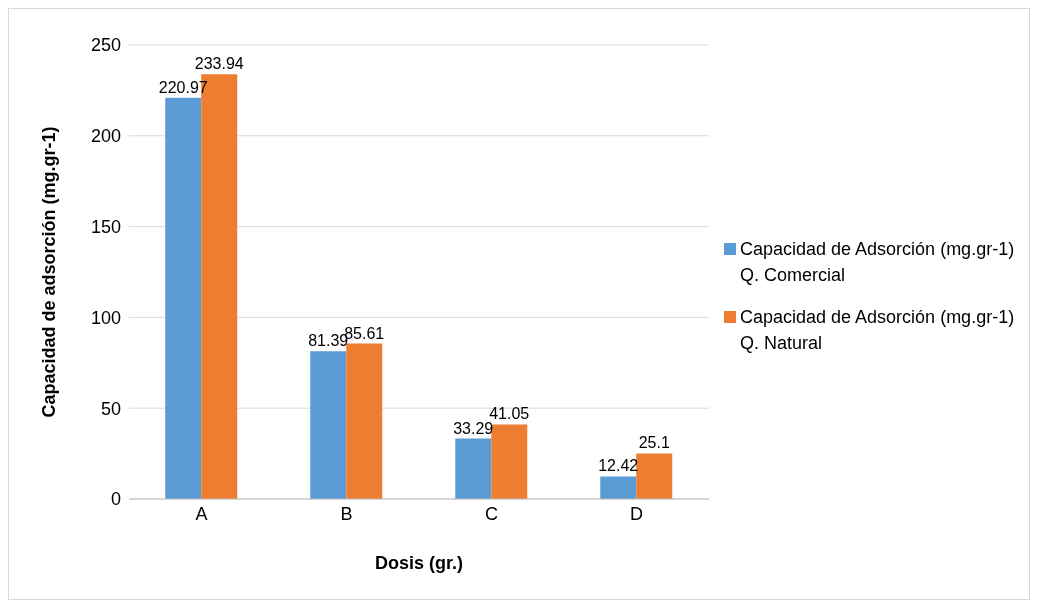 The image size is (1039, 610). Describe the element at coordinates (491, 513) in the screenshot. I see `x-tick-label: C` at that location.